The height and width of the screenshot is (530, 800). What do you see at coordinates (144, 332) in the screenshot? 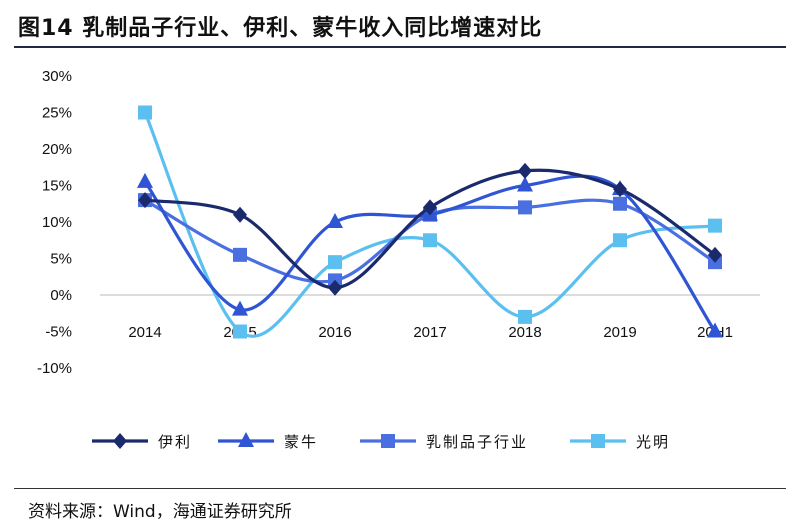
I see `x-tick-label: 2014` at bounding box center [144, 332].